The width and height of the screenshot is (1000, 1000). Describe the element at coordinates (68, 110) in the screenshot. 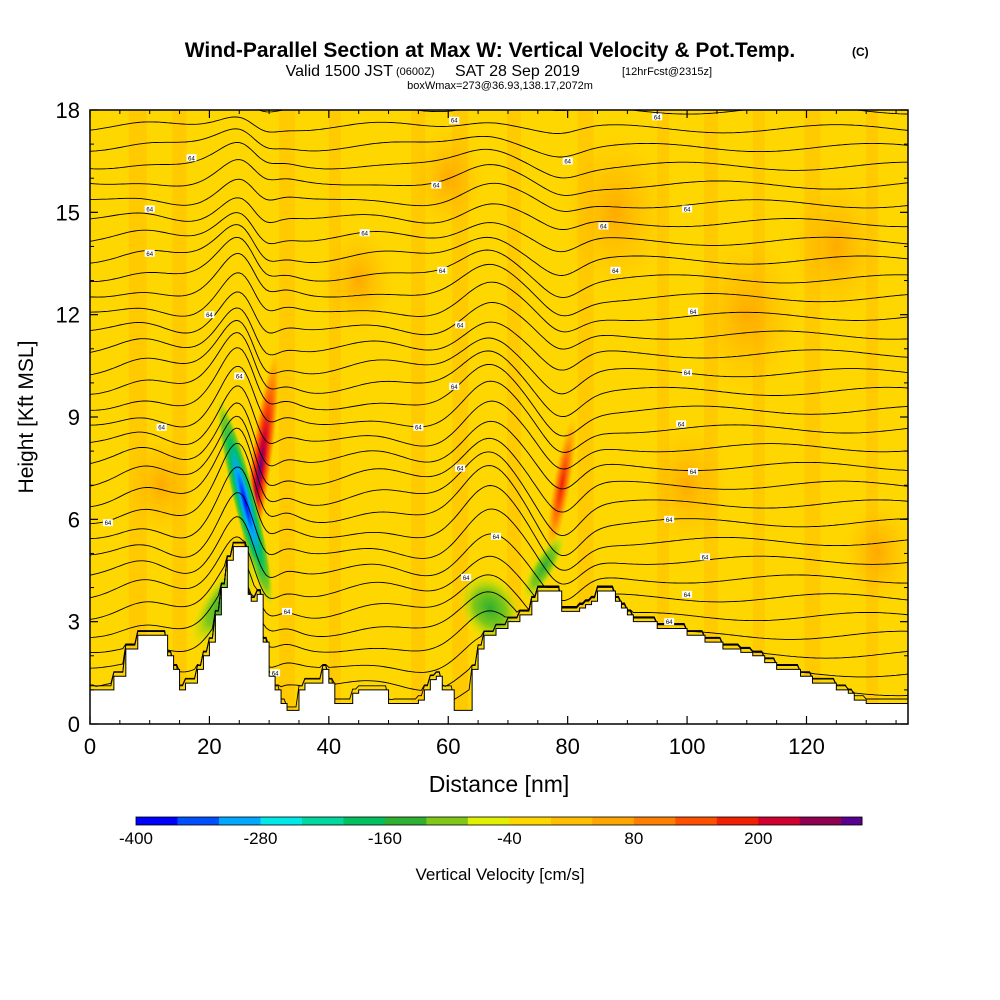

I see `y-tick-label: 18` at that location.